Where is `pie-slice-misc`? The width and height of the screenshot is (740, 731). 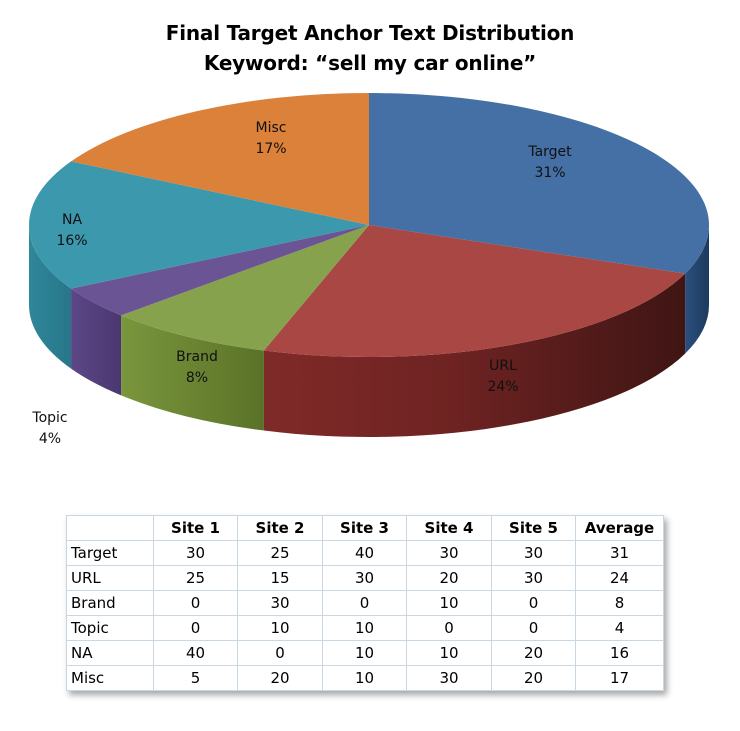 pie-slice-misc is located at coordinates (220, 159).